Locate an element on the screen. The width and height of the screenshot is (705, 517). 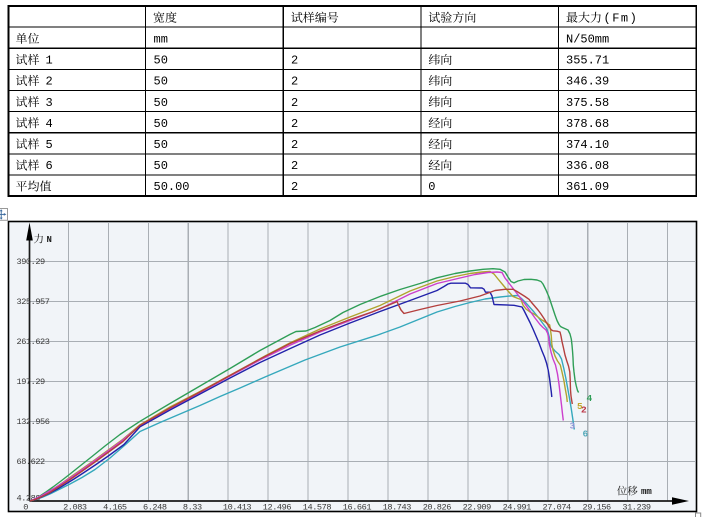
svg-text: 261.623 is located at coordinates (33, 342).